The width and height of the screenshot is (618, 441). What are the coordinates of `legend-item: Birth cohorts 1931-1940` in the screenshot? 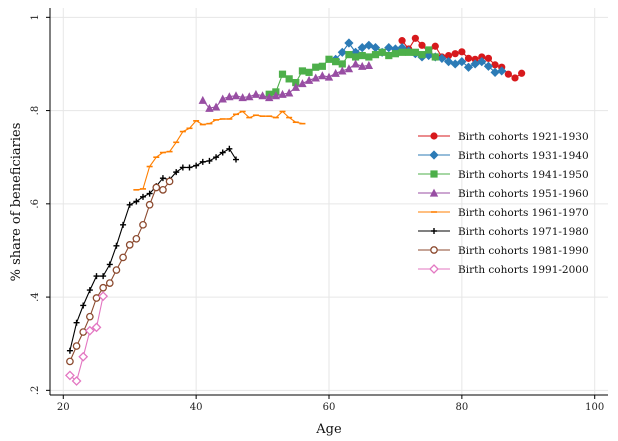 It's located at (503, 156).